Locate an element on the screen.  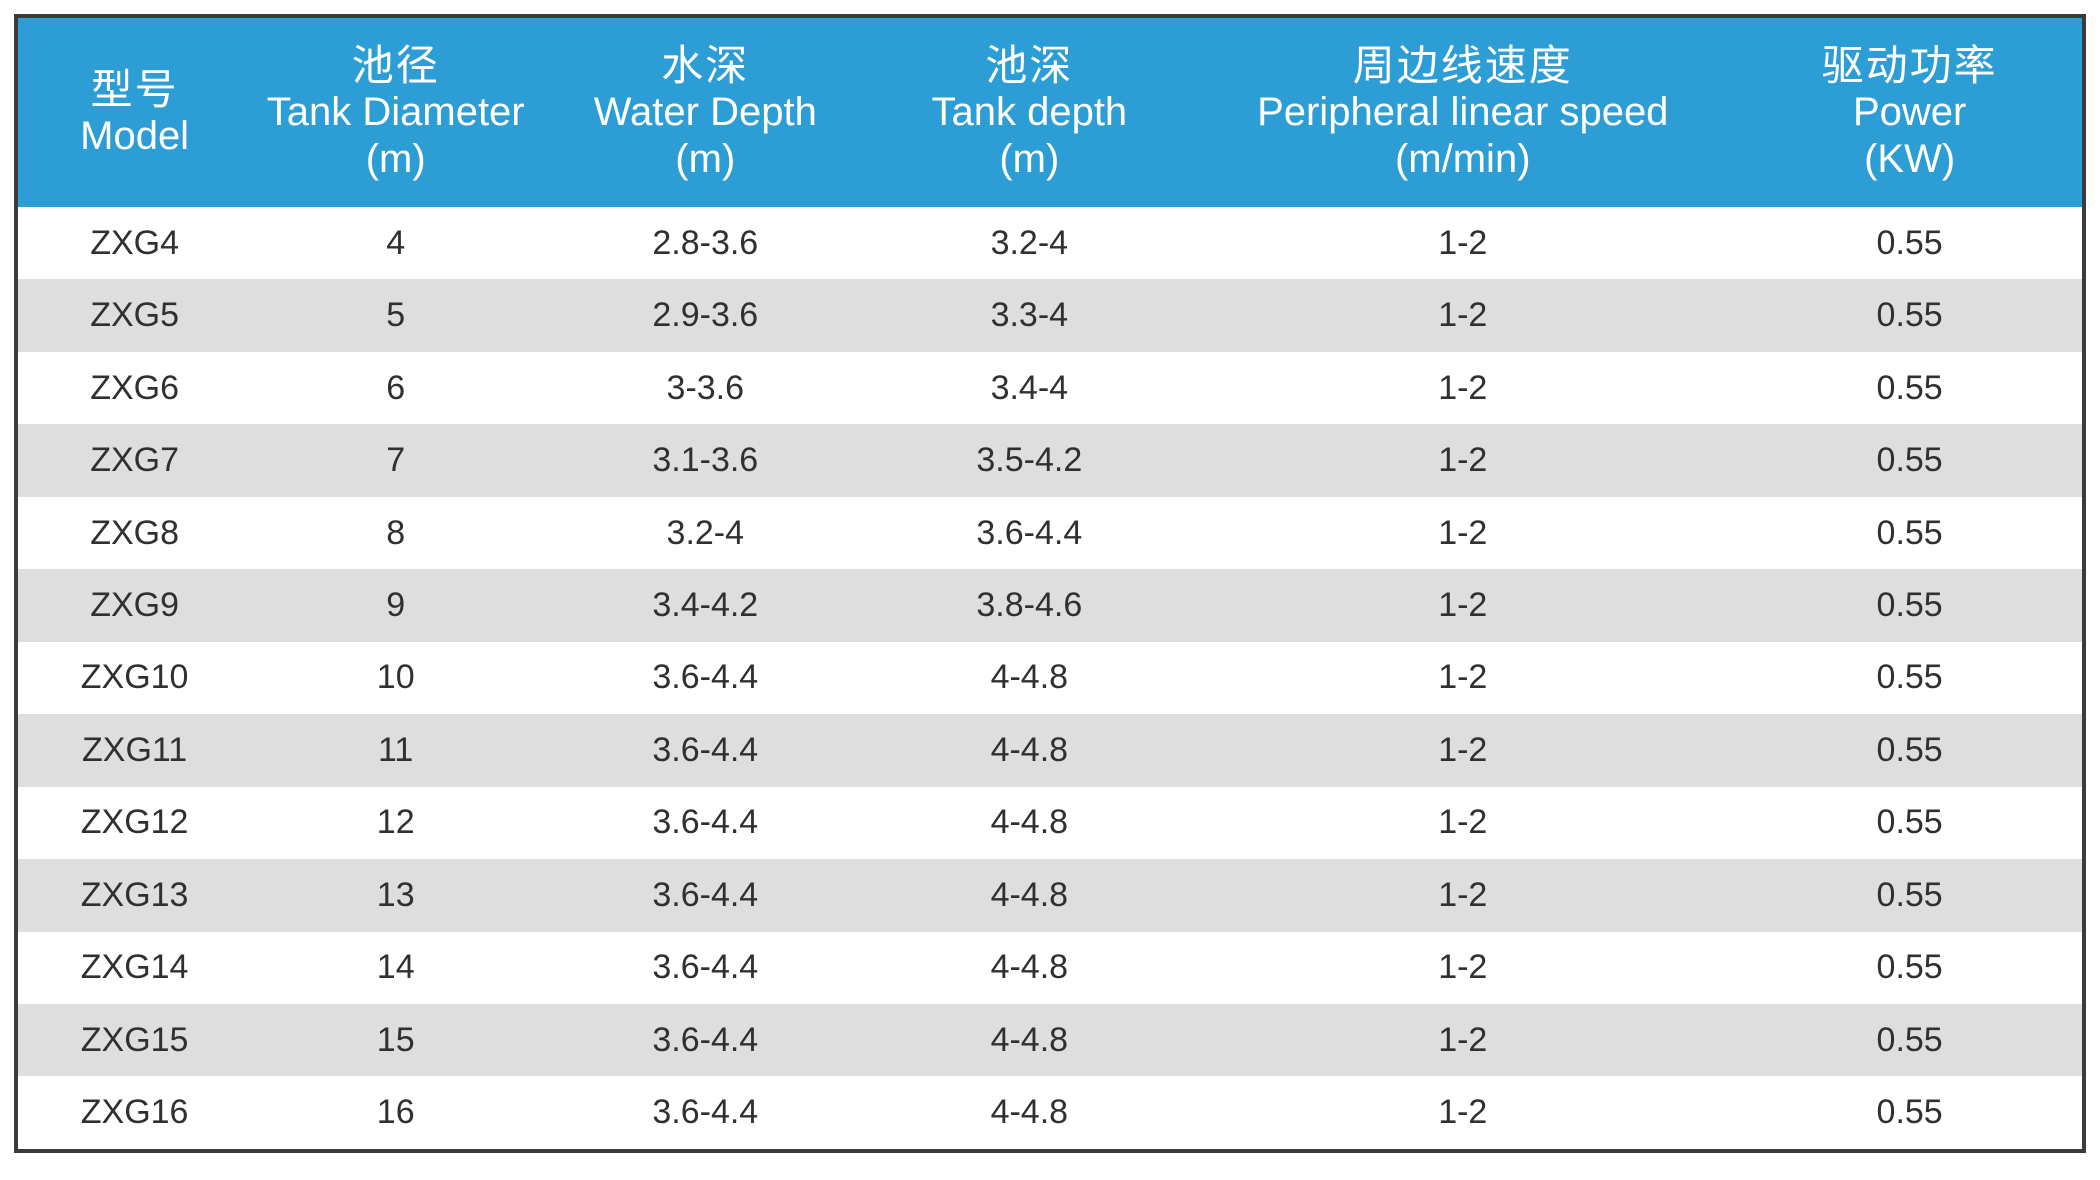
cell-tank-diameter: 9 is located at coordinates (396, 604).